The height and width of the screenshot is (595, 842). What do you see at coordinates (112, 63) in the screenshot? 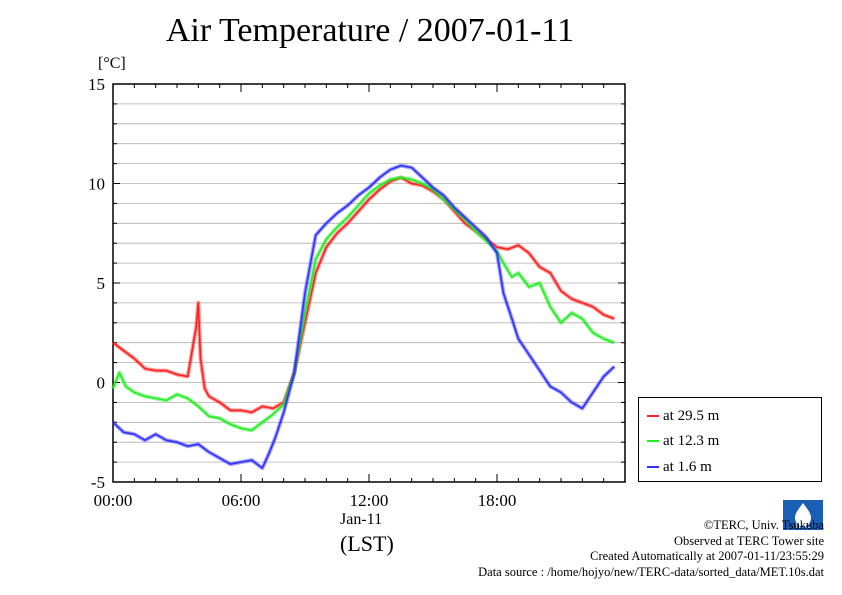
I see `y-axis-unit-label: [°C]` at bounding box center [112, 63].